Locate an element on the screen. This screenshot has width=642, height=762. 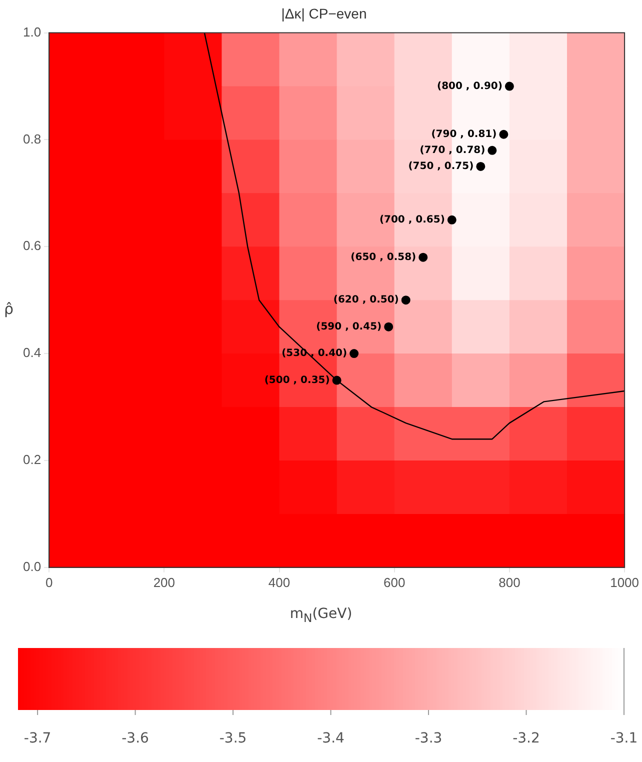
y-tick-label: 0.4 is located at coordinates (32, 352).